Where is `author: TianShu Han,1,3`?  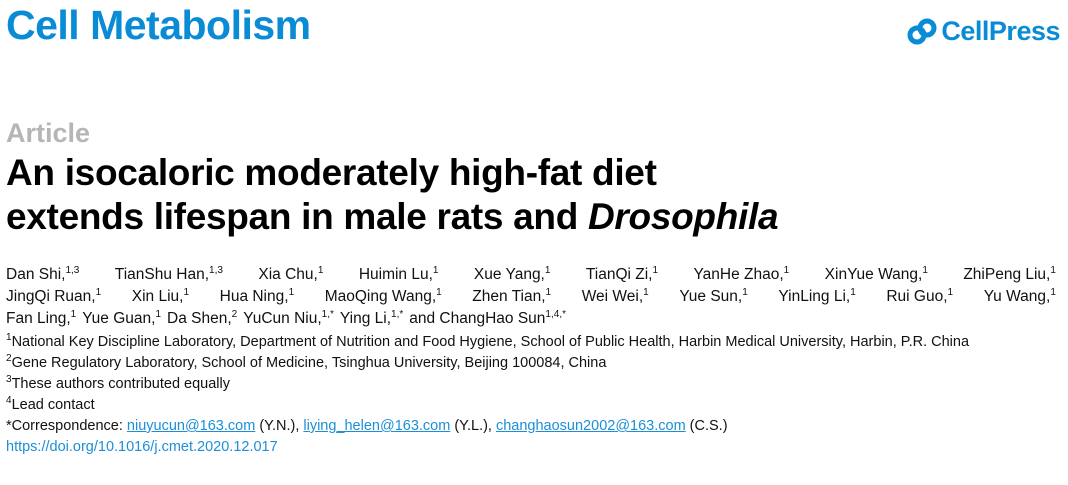 author: TianShu Han,1,3 is located at coordinates (169, 275).